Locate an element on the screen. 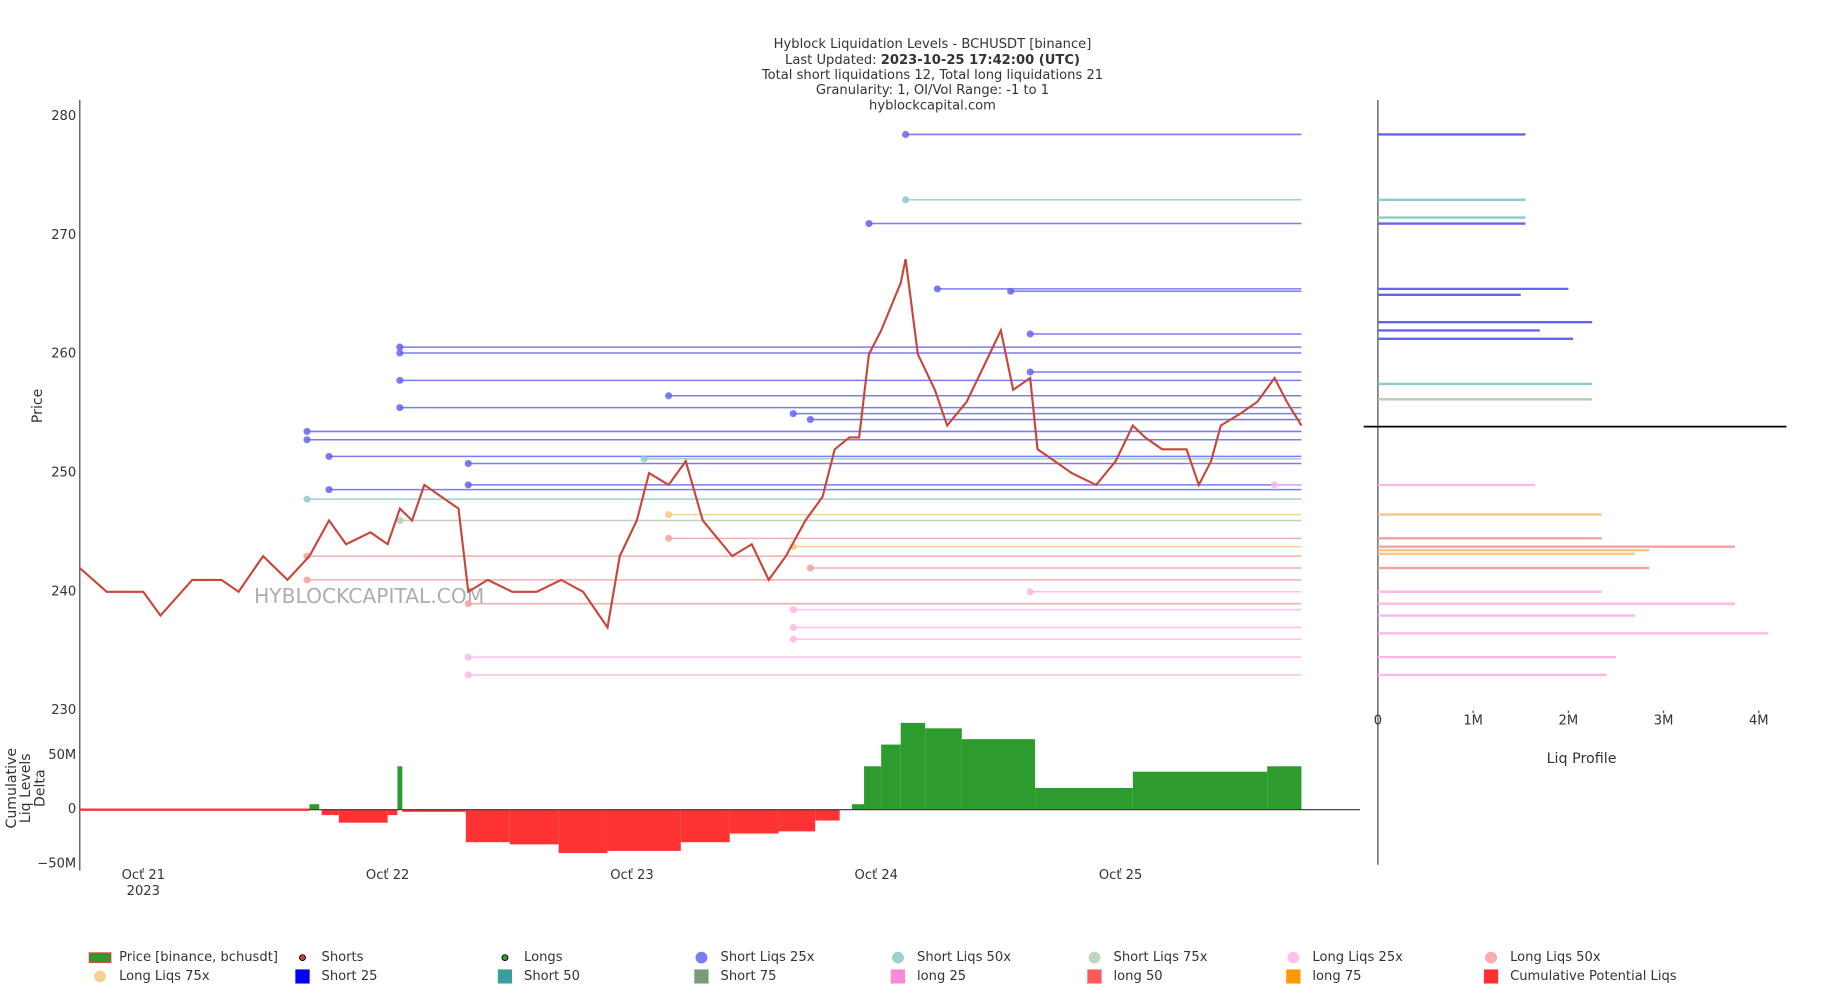 The image size is (1840, 1000). granularity: Granularity: 1, OI/Vol Range: -1 to 1 is located at coordinates (932, 90).